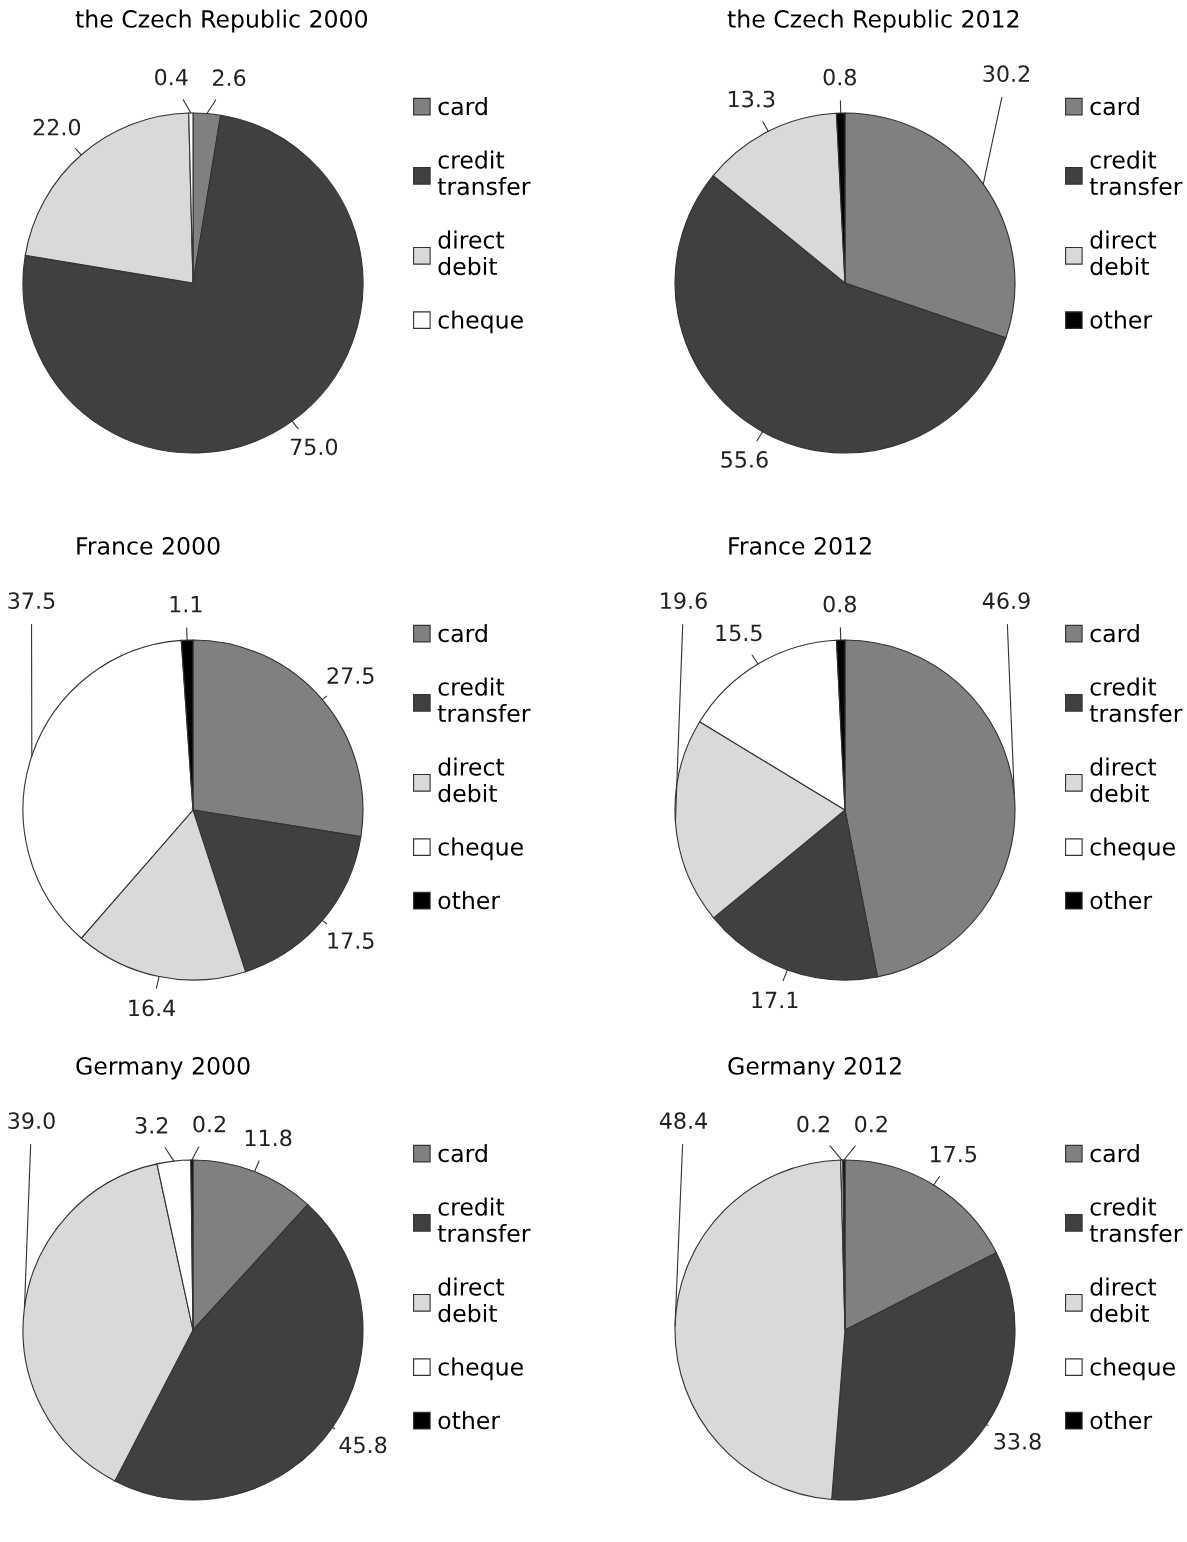  I want to click on data-label: 33.8, so click(1017, 1441).